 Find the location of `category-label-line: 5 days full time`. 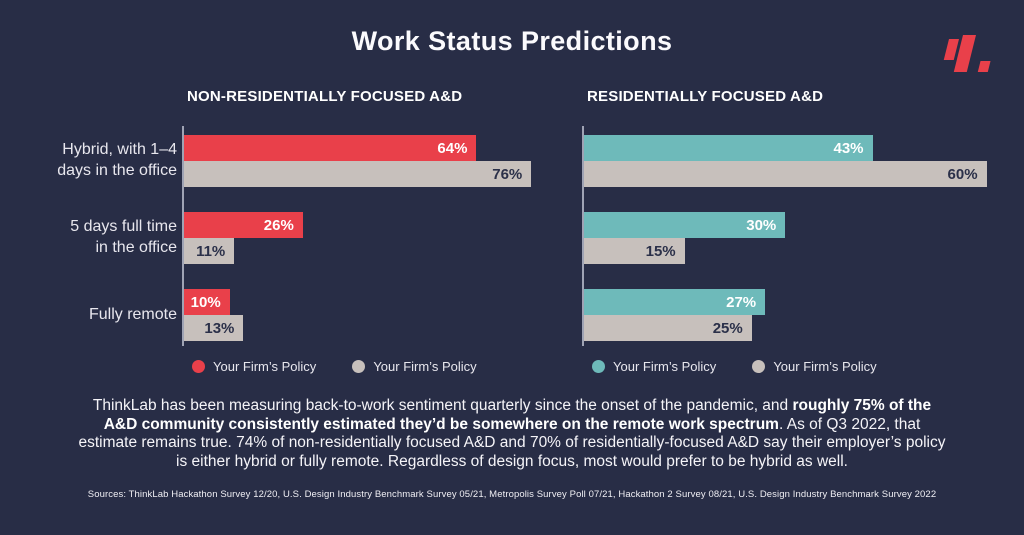

category-label-line: 5 days full time is located at coordinates (123, 227).